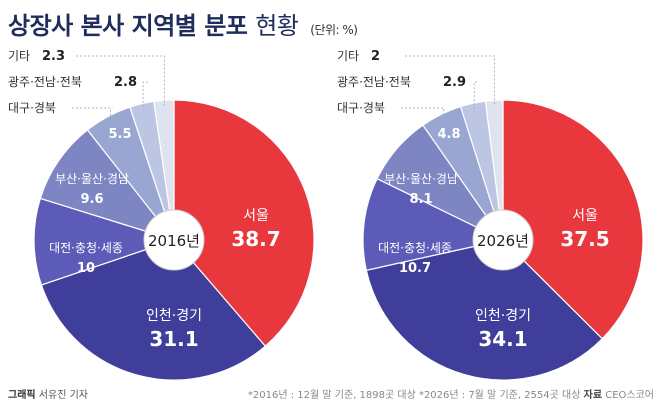 The width and height of the screenshot is (658, 411). I want to click on pie2026-slice-0-label: 서울, so click(585, 216).